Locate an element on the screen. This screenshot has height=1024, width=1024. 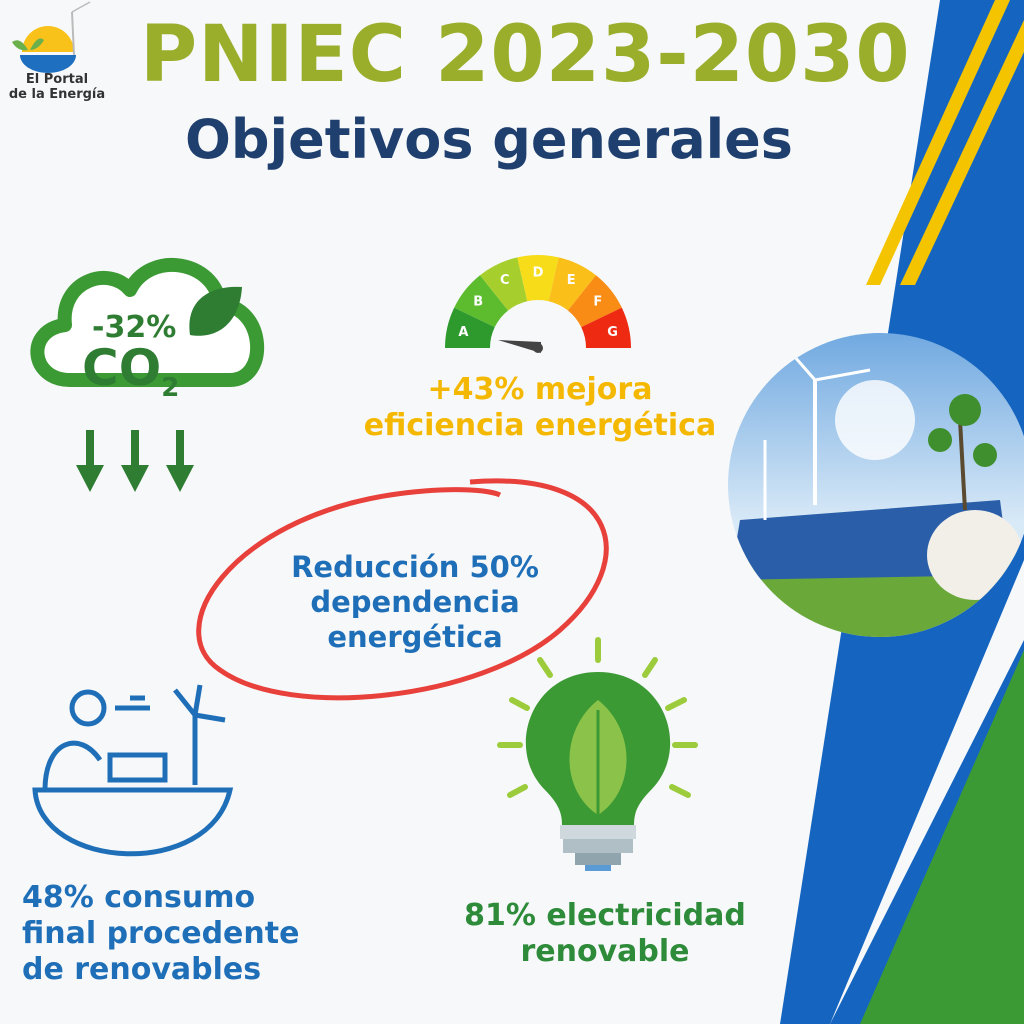
gauge-label: F is located at coordinates (597, 301).